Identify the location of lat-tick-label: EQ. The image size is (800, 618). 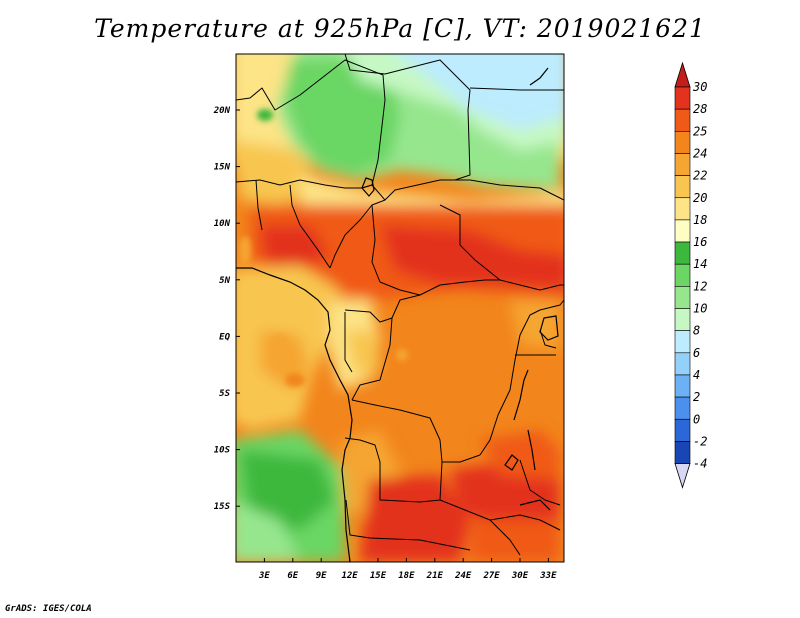
(224, 337).